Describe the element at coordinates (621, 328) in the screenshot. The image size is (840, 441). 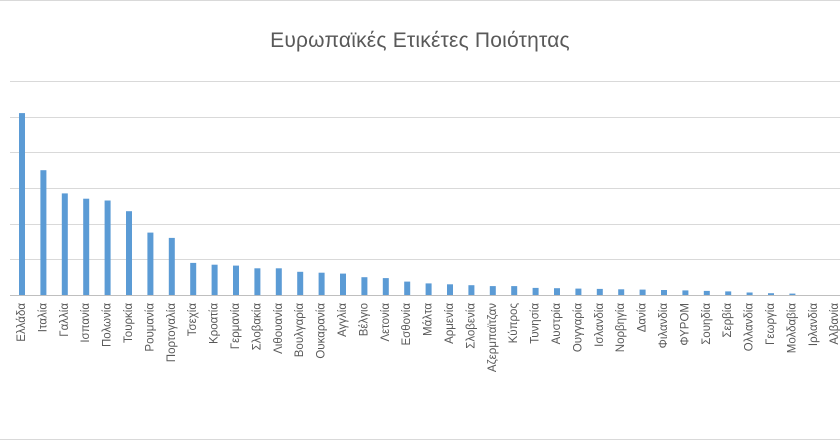
I see `category-label: Νορβηγία` at that location.